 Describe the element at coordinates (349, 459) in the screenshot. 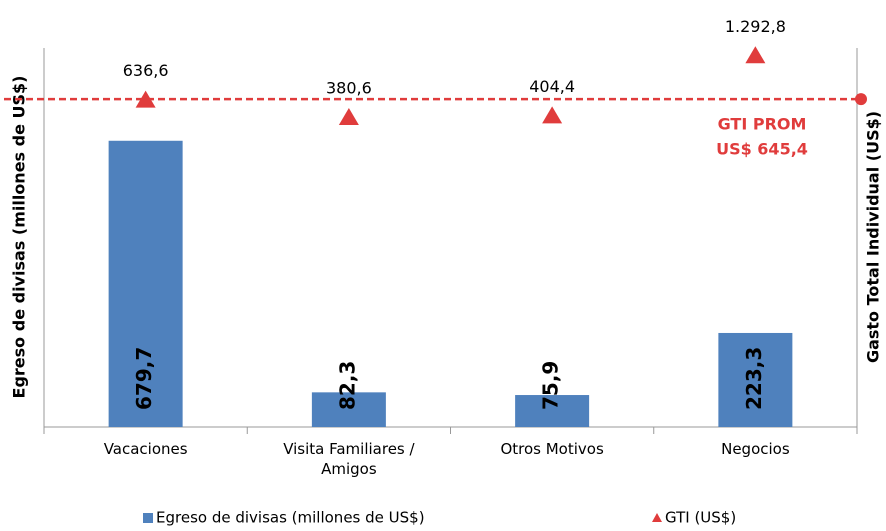

I see `x-tick-label: Visita Familiares / Amigos` at that location.